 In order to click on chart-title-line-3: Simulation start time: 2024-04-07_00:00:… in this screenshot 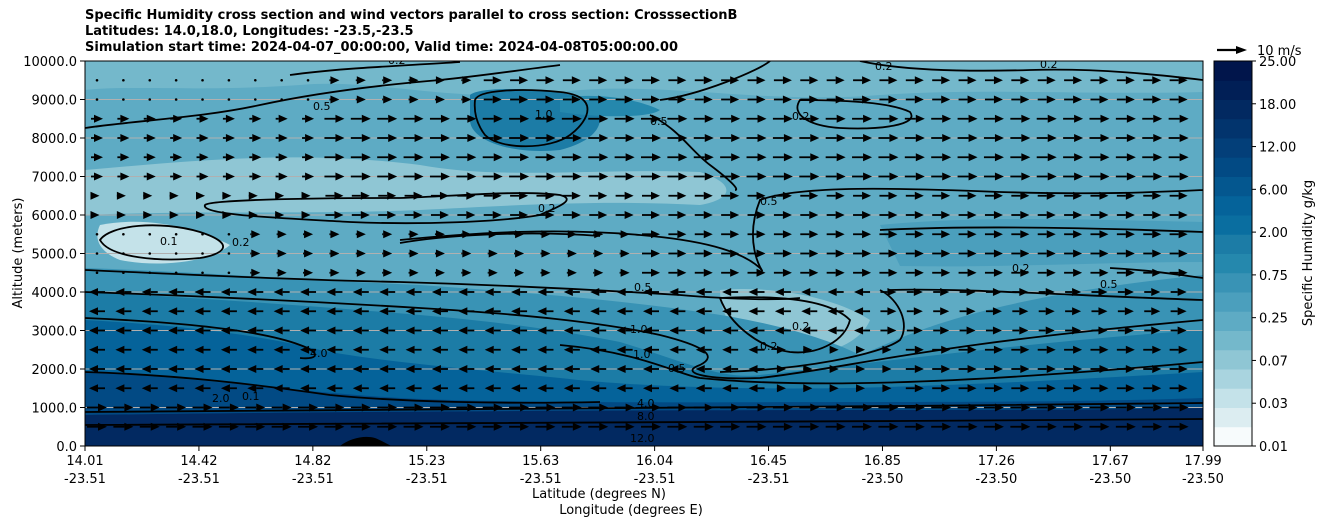, I will do `click(381, 47)`.